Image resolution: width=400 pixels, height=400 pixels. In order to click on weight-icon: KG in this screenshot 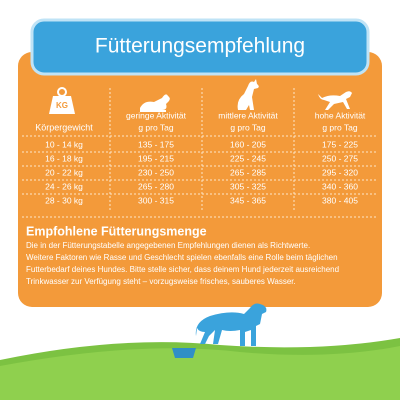, I will do `click(62, 100)`.